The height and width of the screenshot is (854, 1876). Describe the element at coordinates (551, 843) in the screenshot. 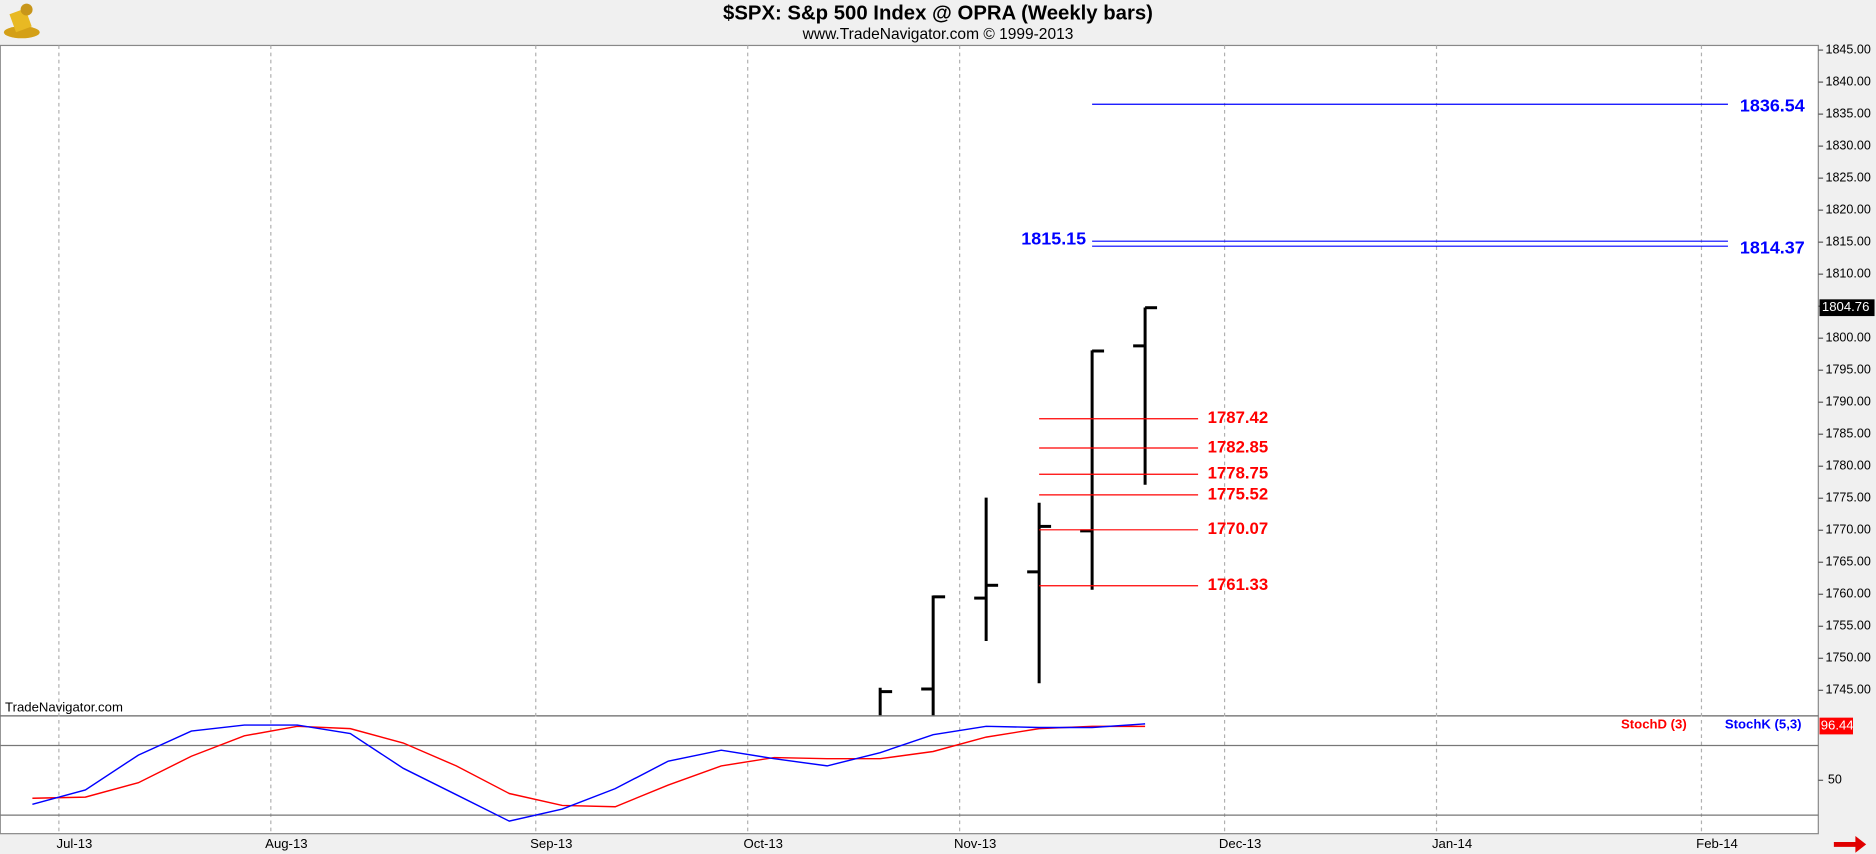

I see `x-tick-label: Sep-13` at that location.